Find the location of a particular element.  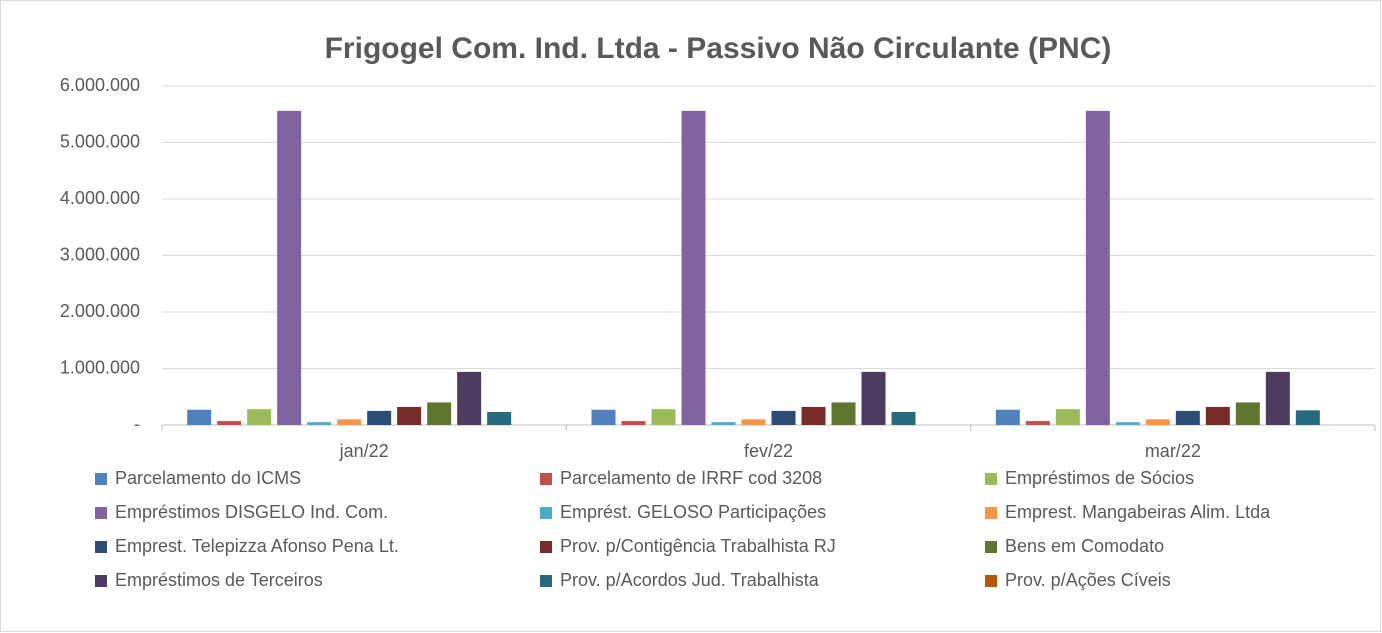

legend-label: Parcelamento do ICMS is located at coordinates (208, 478).